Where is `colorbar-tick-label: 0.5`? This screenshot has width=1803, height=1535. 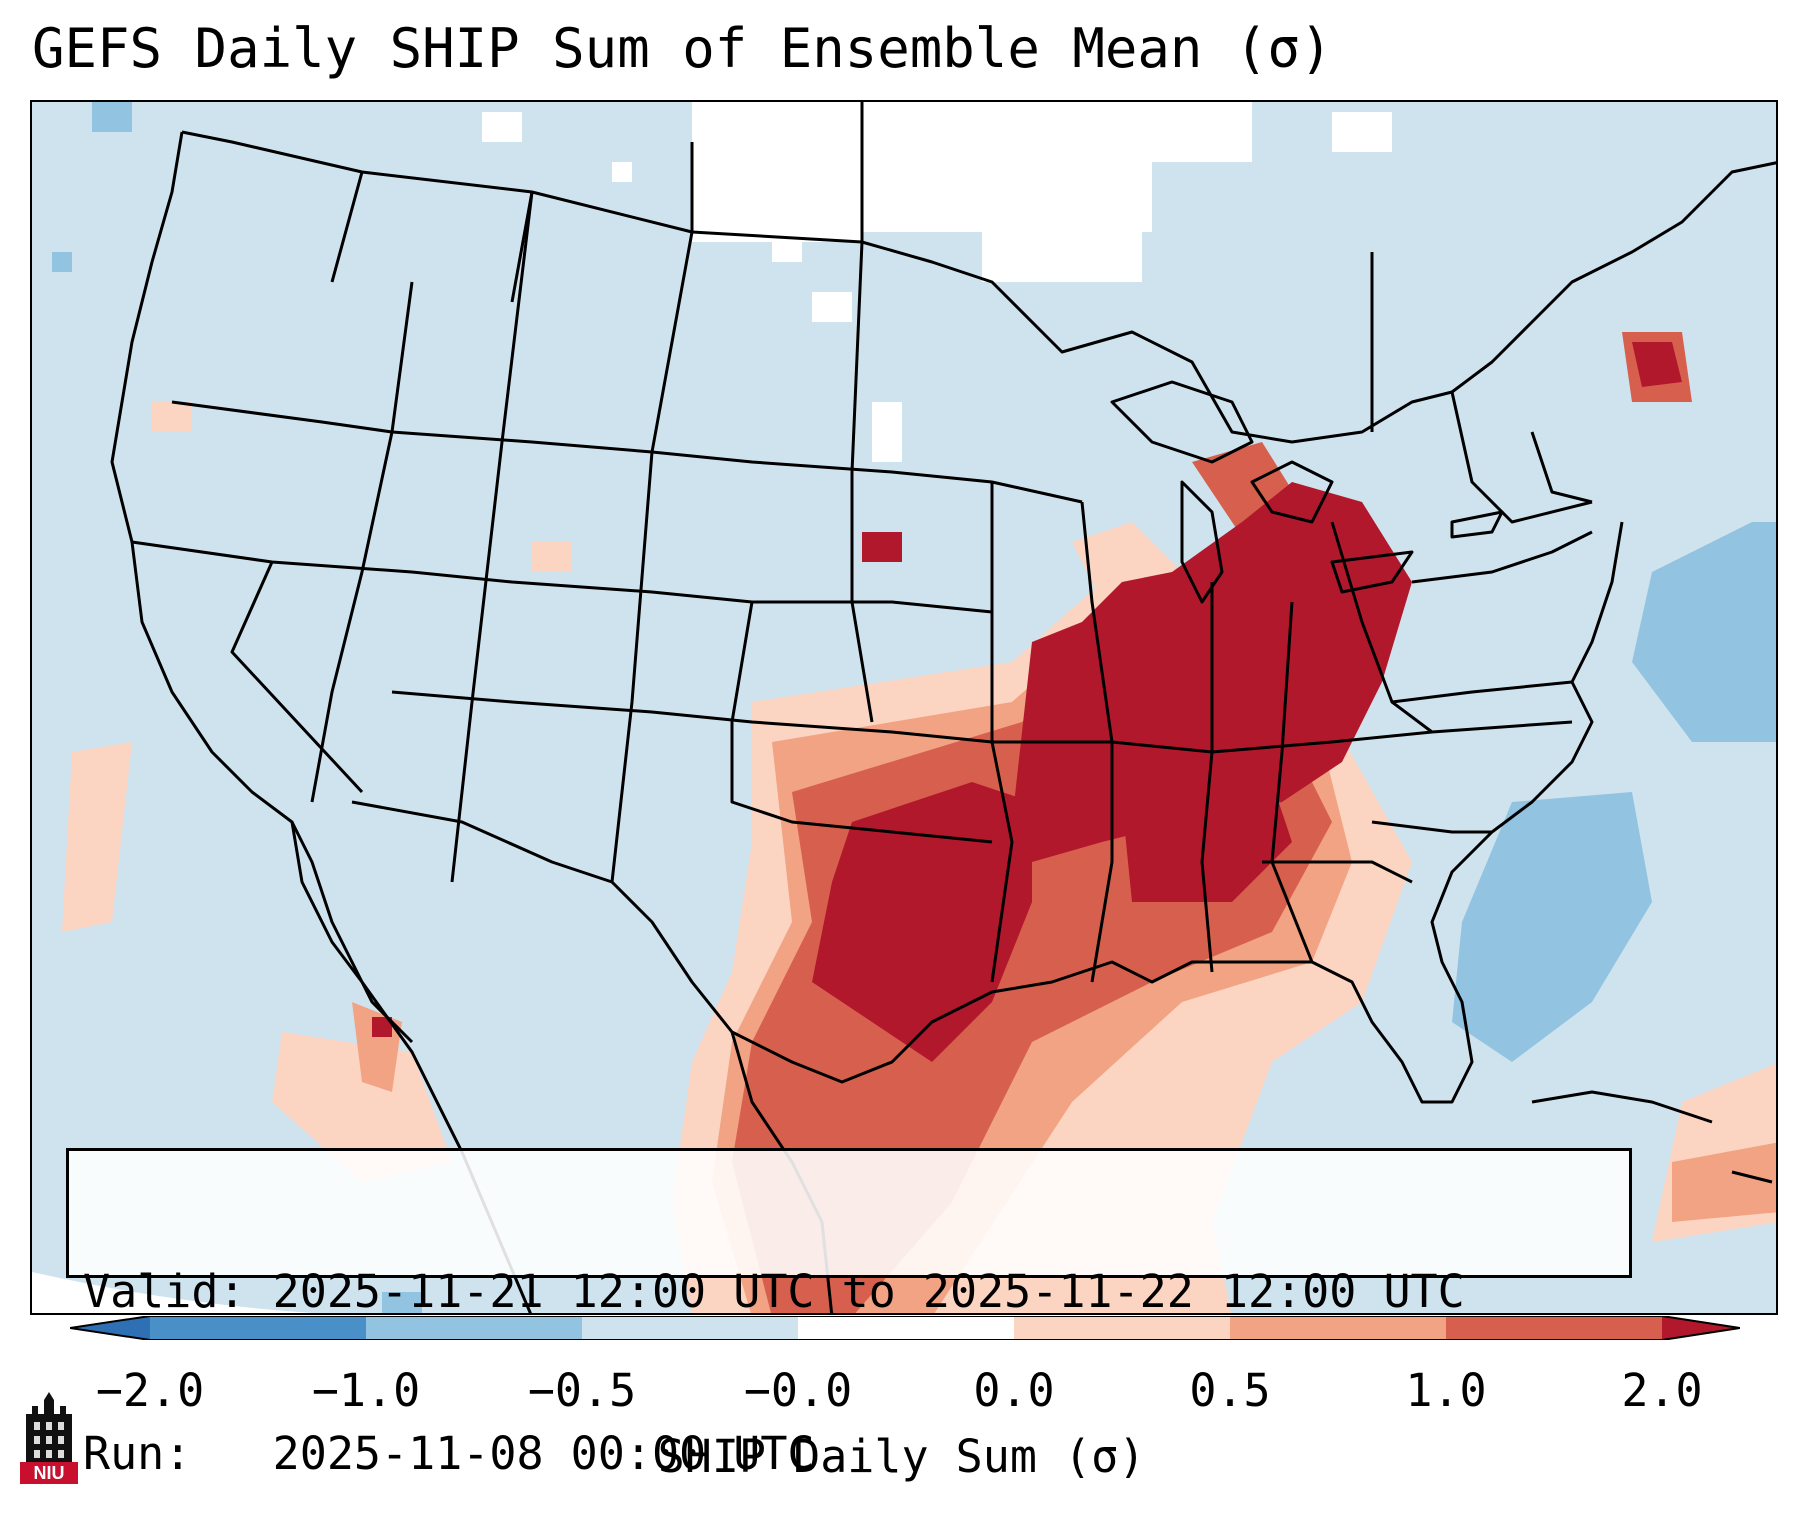 colorbar-tick-label: 0.5 is located at coordinates (1230, 1390).